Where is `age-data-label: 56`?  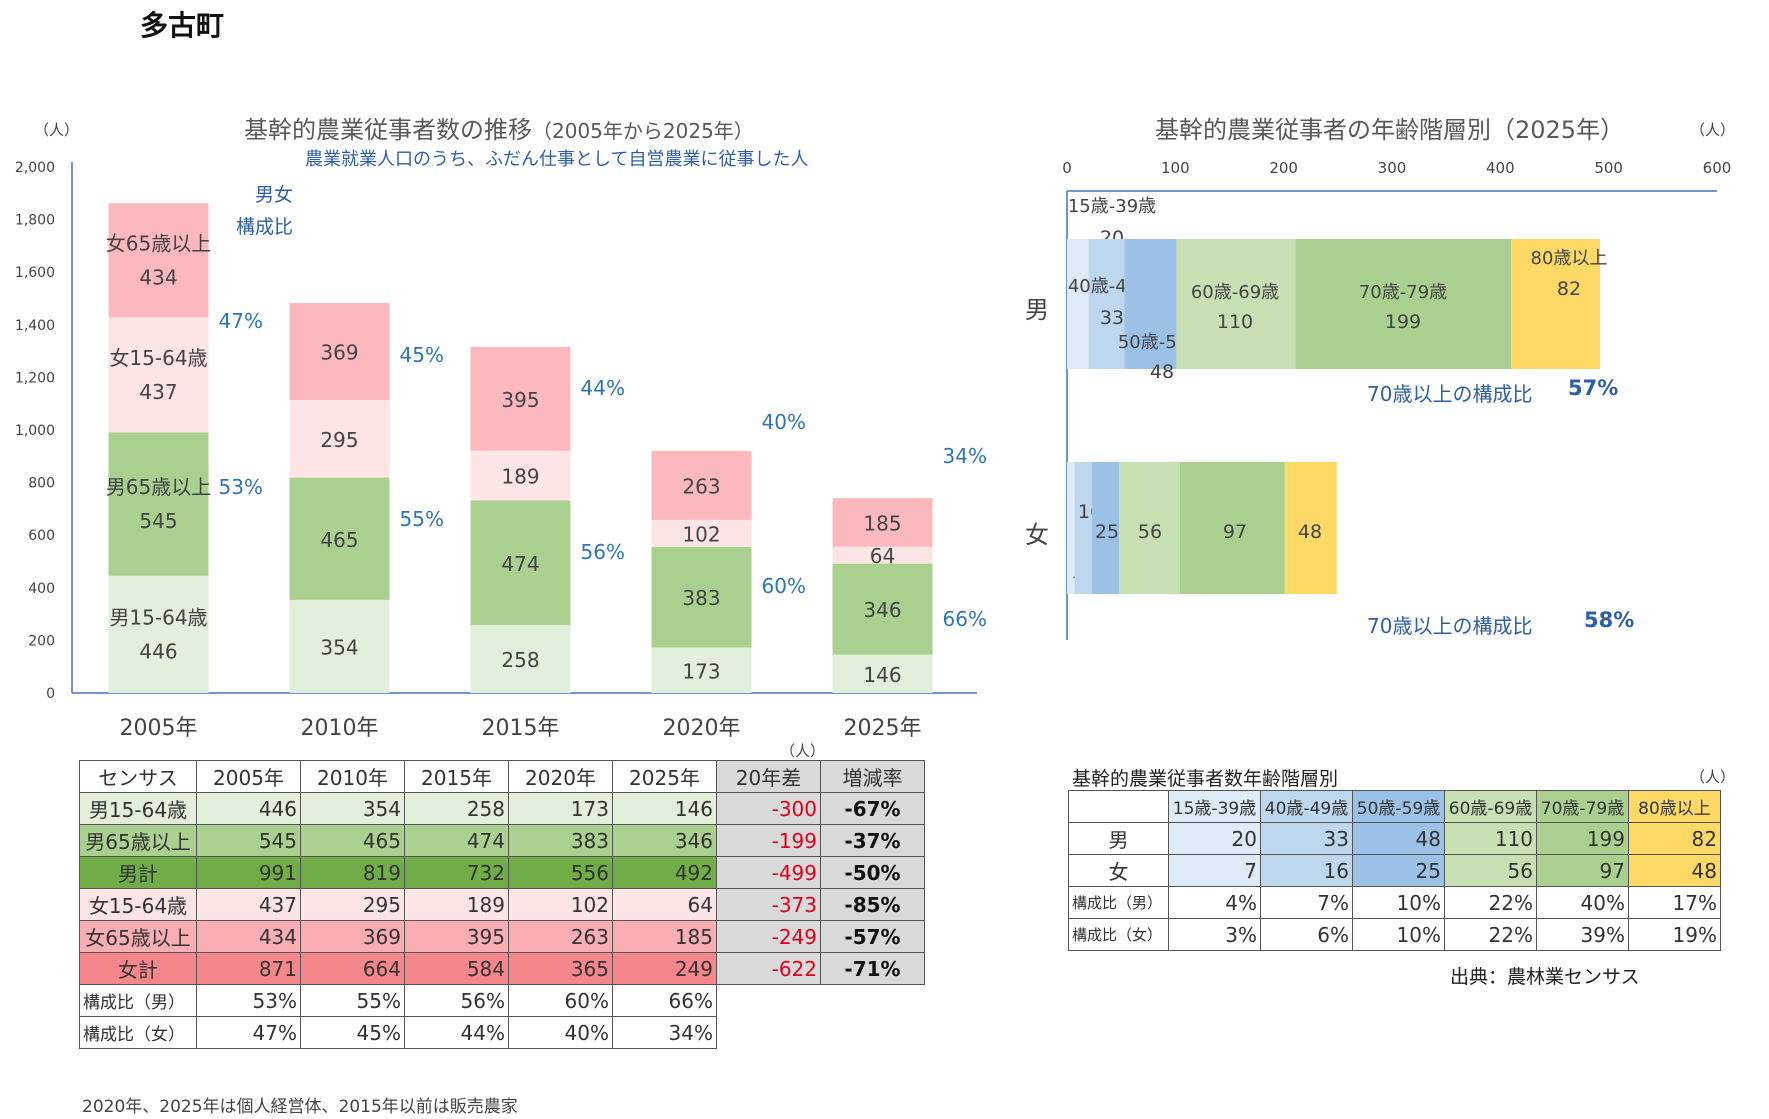
age-data-label: 56 is located at coordinates (1150, 532).